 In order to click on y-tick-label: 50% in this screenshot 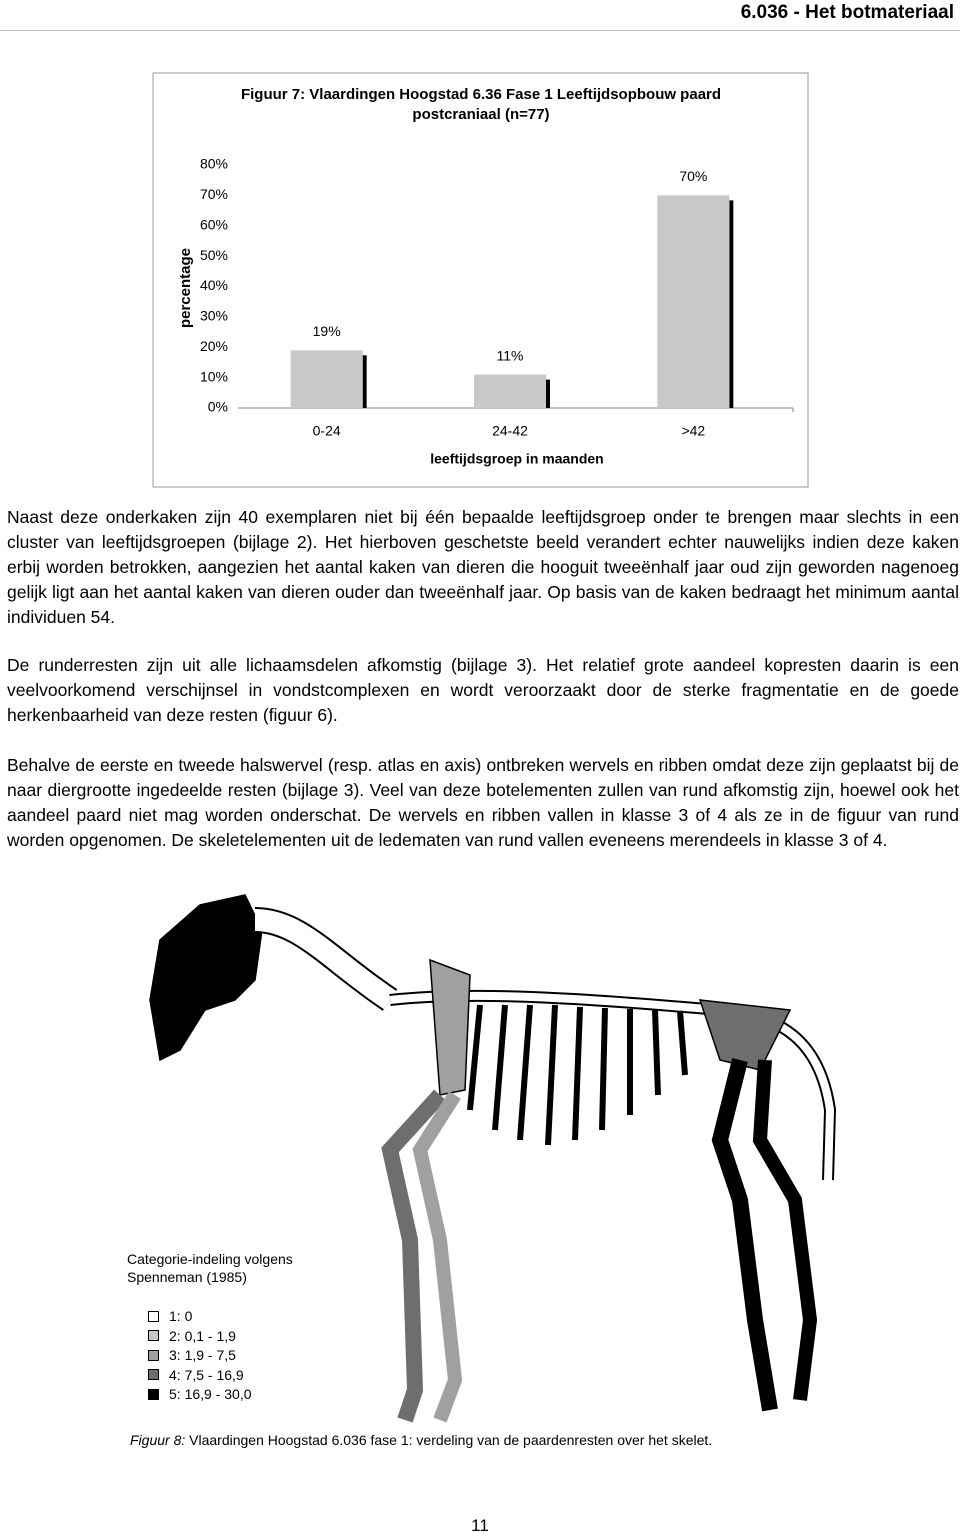, I will do `click(214, 255)`.